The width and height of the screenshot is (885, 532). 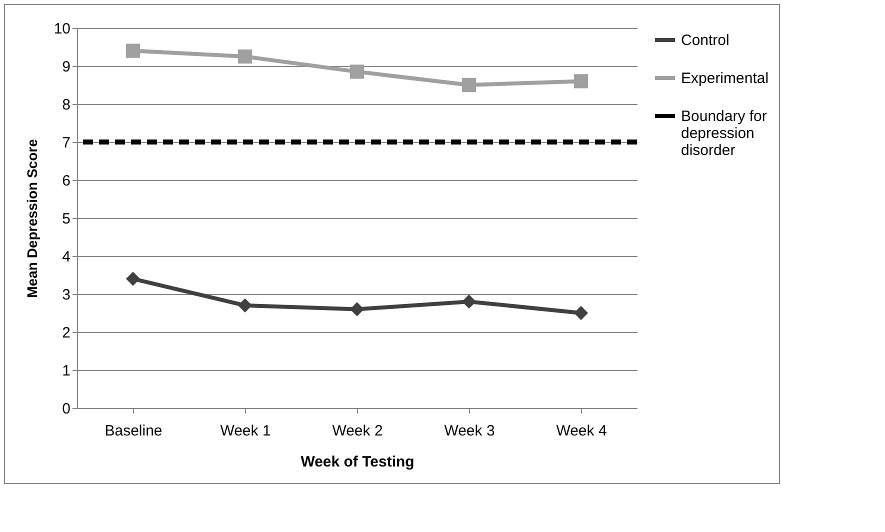 What do you see at coordinates (66, 219) in the screenshot?
I see `y-tick-label: 5` at bounding box center [66, 219].